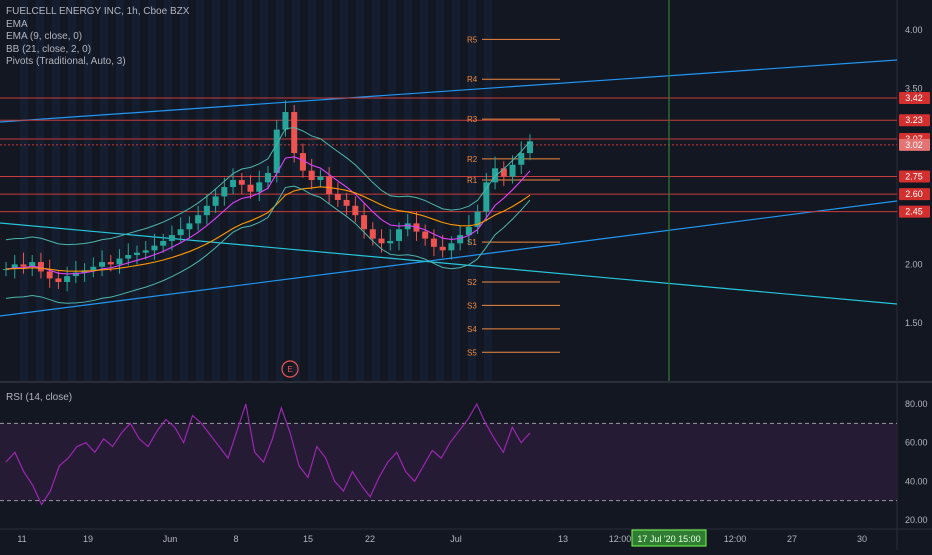  What do you see at coordinates (472, 282) in the screenshot?
I see `pivot-label: S2` at bounding box center [472, 282].